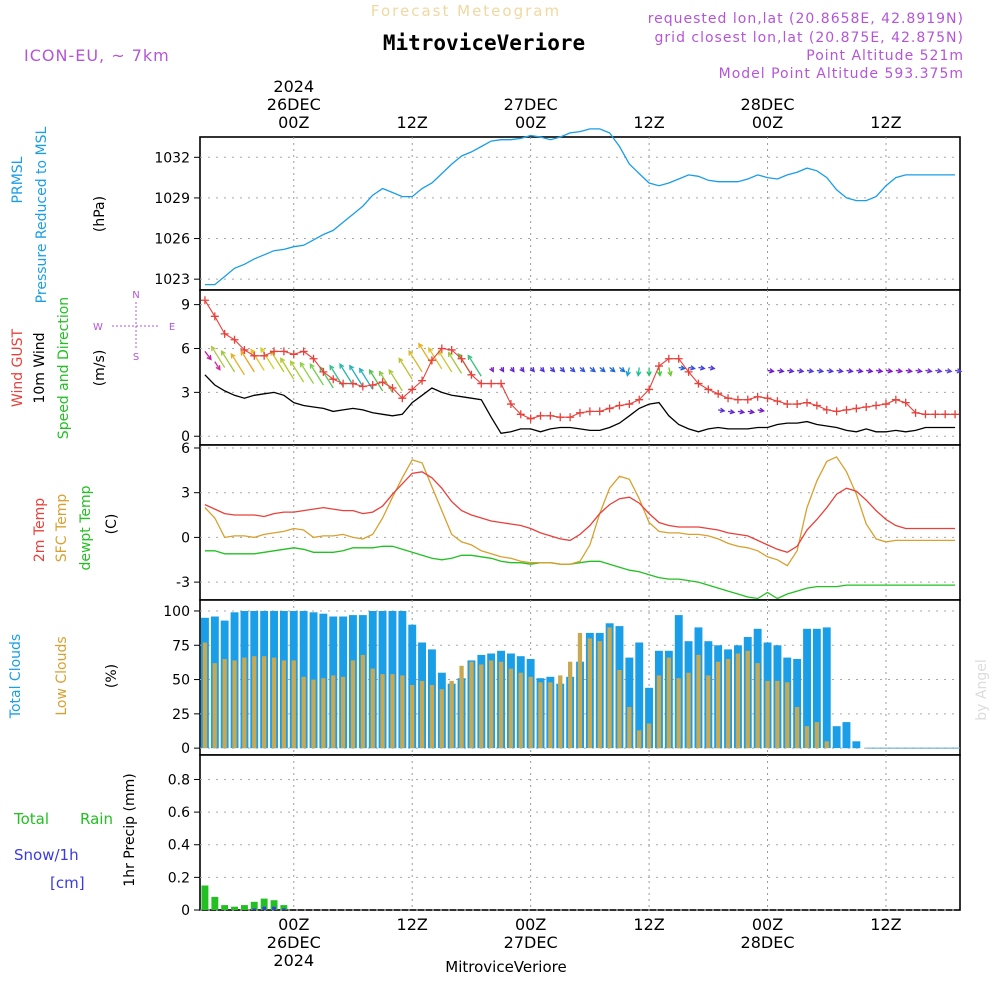 This screenshot has width=1000, height=1005. What do you see at coordinates (531, 942) in the screenshot?
I see `bottom-time-label: 27DEC` at bounding box center [531, 942].